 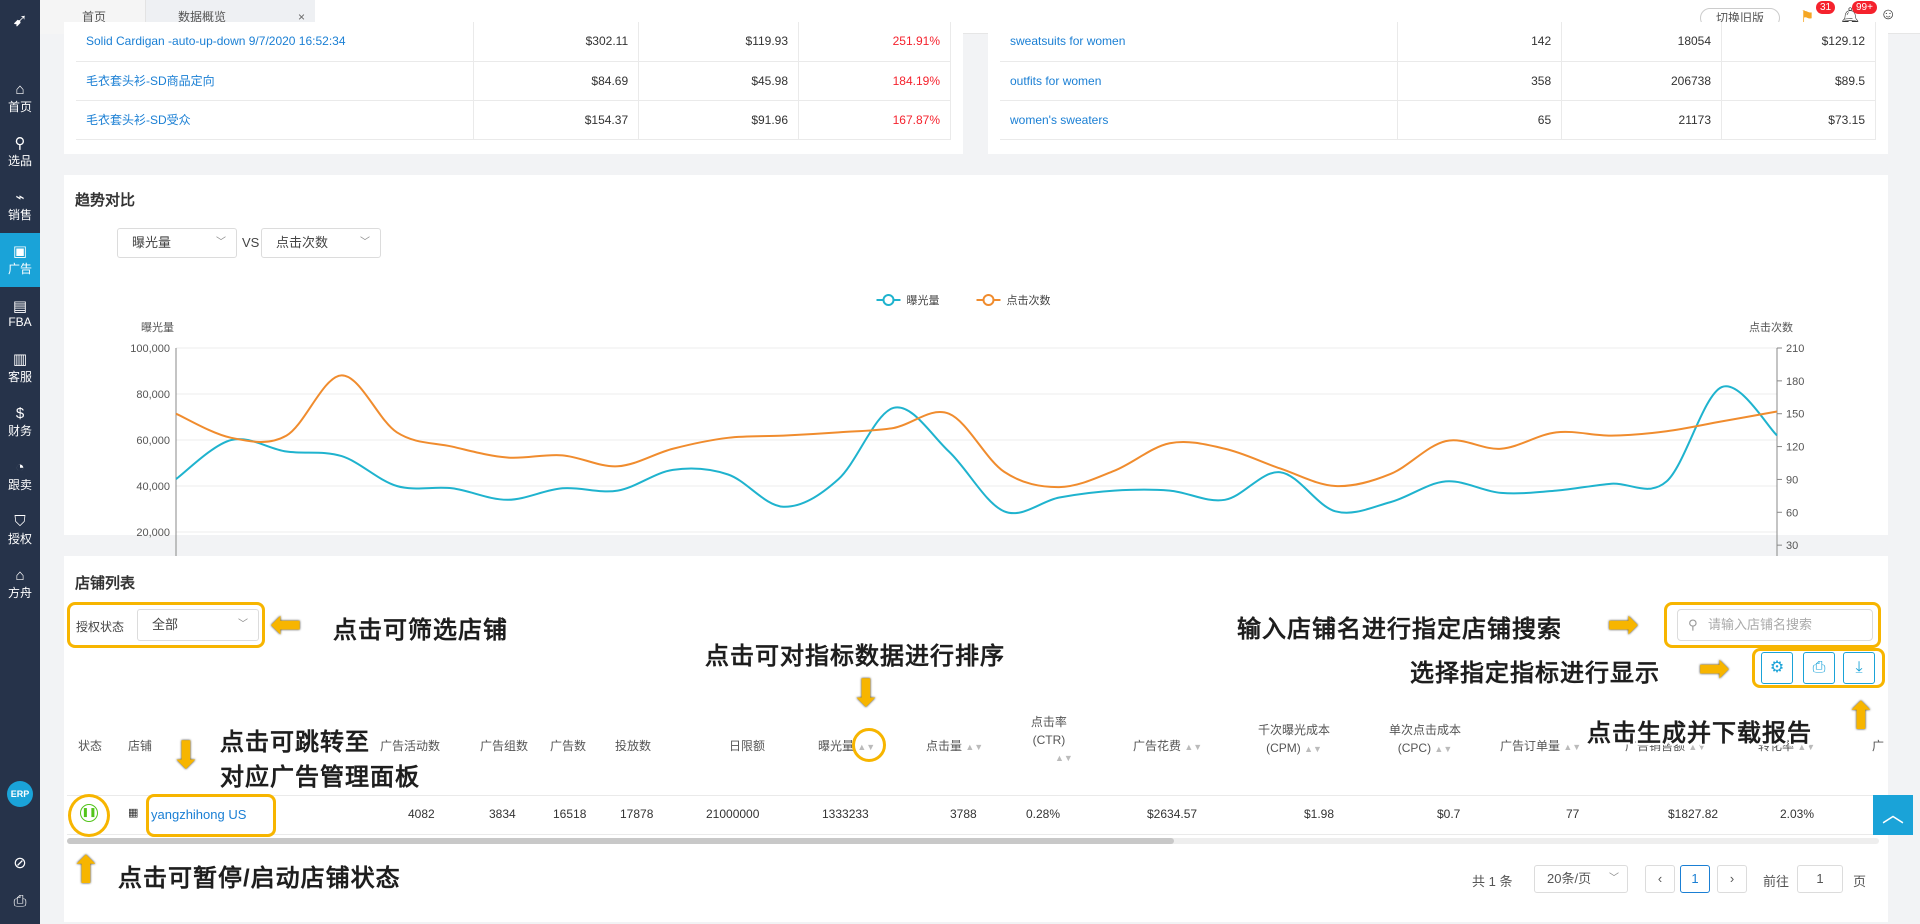 What do you see at coordinates (259, 878) in the screenshot?
I see `annotation-pause: 点击可暂停/启动店铺状态` at bounding box center [259, 878].